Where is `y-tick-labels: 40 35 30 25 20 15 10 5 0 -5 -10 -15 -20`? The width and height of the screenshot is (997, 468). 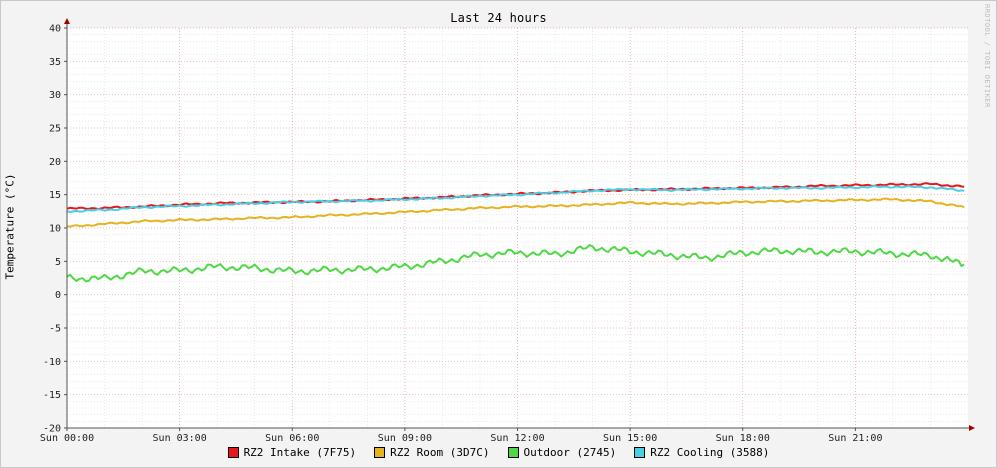
y-tick-labels: 40 35 30 25 20 15 10 5 0 -5 -10 -15 -20 is located at coordinates (52, 229).